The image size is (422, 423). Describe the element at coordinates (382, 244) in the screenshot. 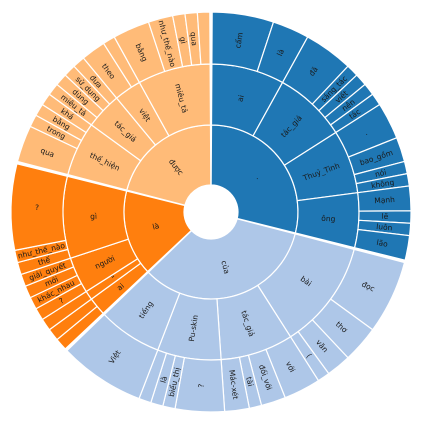

I see `segment-0-3-3-l-o` at that location.